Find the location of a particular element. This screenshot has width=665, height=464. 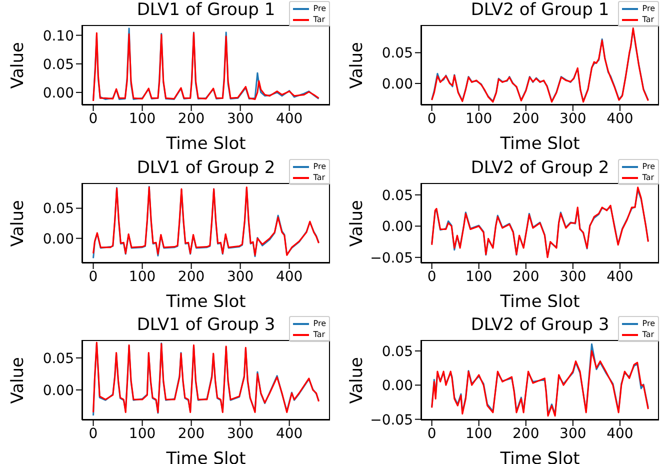

chart-title: DLV2 of Group 2 is located at coordinates (540, 168).